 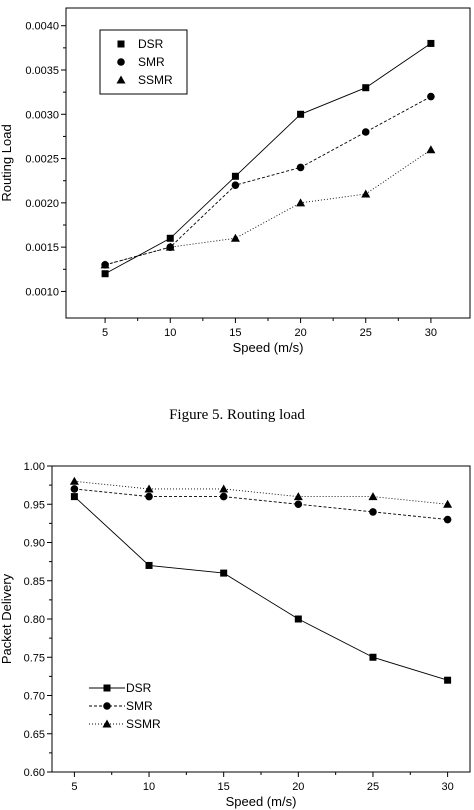 I want to click on fig6-ytick-label: 0.60, so click(x=34, y=773).